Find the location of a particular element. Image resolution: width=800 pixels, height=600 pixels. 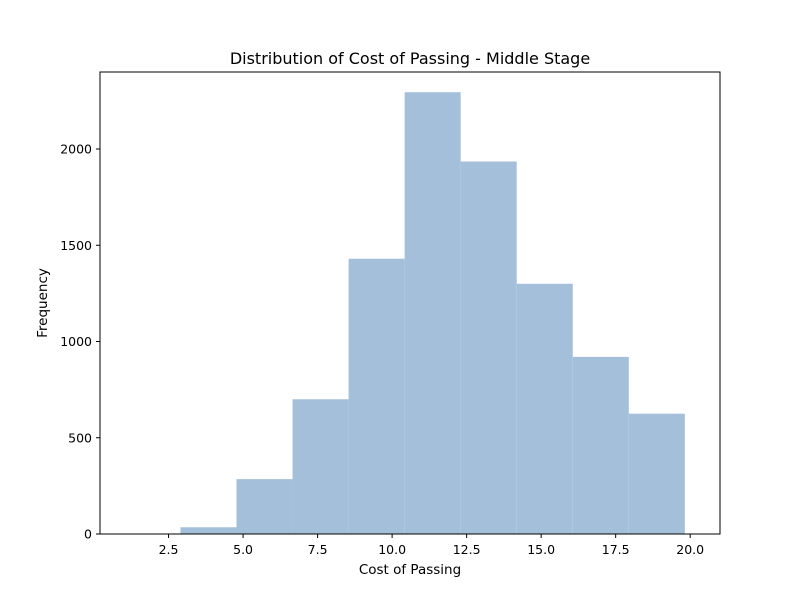

x-tick-label: 20.0 is located at coordinates (690, 549).